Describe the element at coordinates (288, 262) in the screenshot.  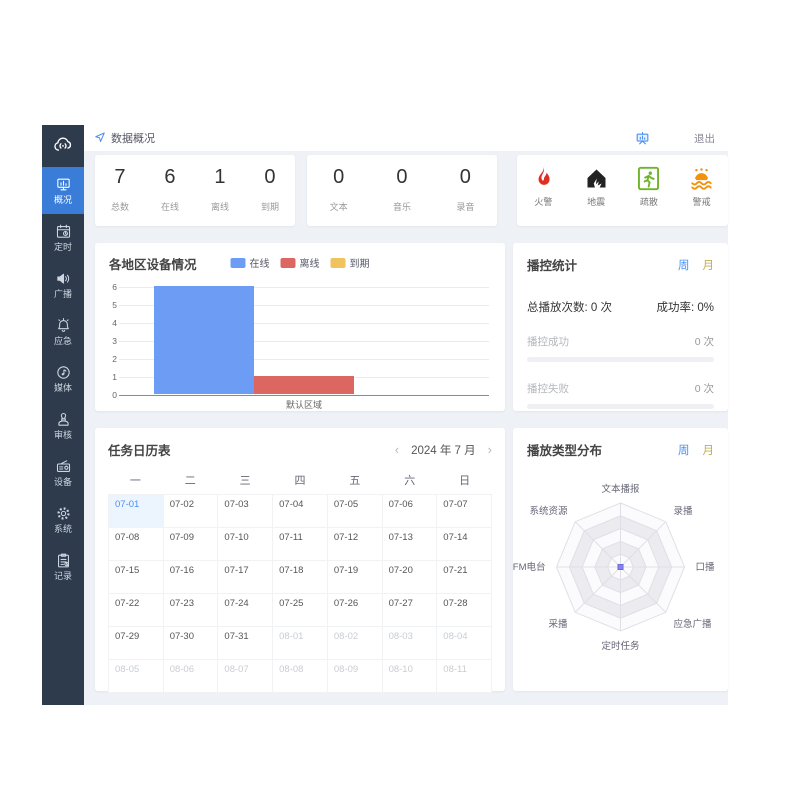
I see `legend-swatch` at that location.